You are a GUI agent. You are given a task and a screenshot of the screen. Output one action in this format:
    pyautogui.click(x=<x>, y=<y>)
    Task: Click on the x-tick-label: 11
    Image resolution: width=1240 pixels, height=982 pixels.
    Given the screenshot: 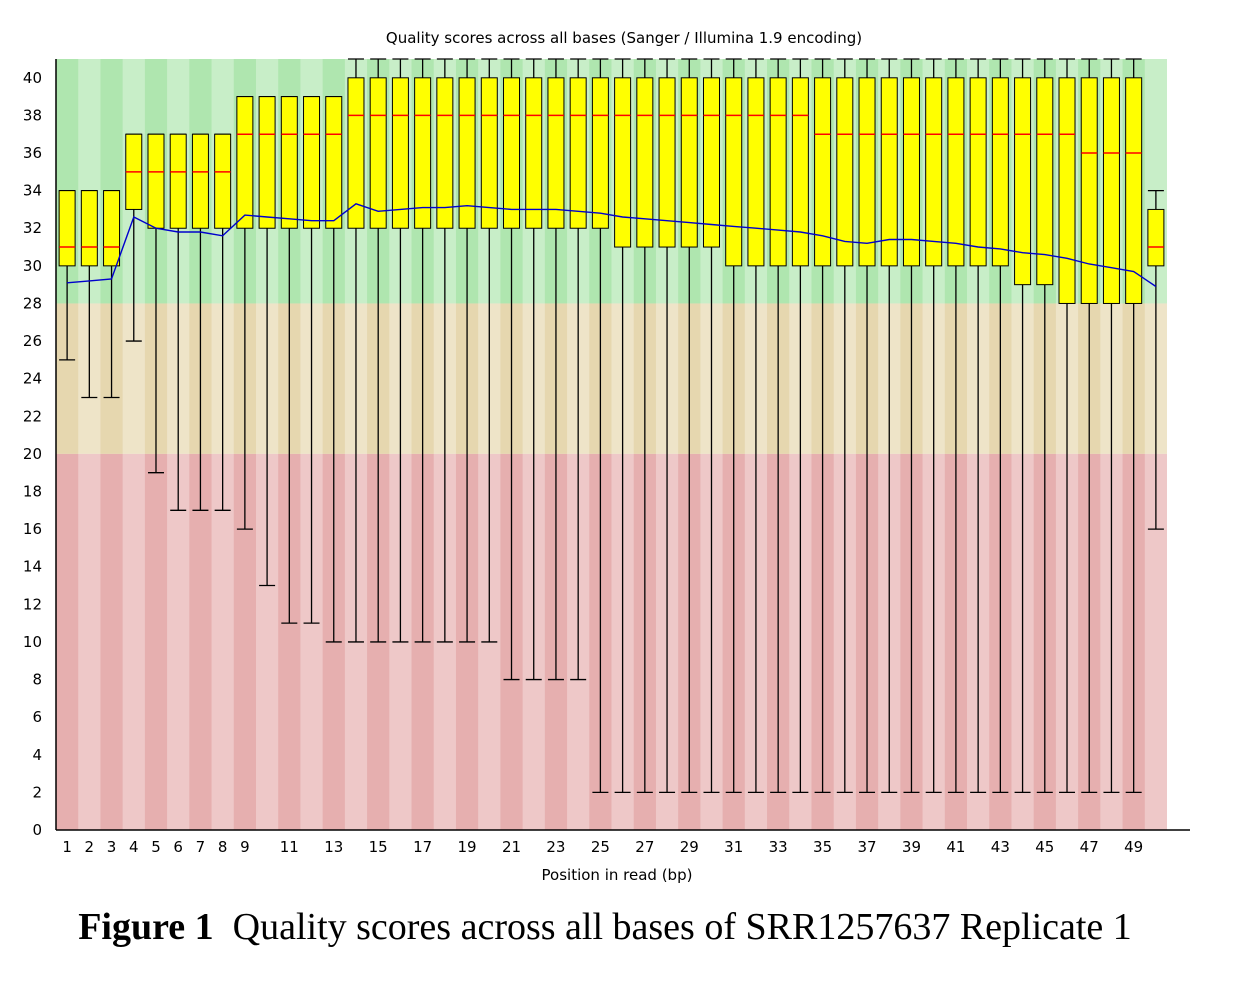 What is the action you would take?
    pyautogui.click(x=289, y=847)
    